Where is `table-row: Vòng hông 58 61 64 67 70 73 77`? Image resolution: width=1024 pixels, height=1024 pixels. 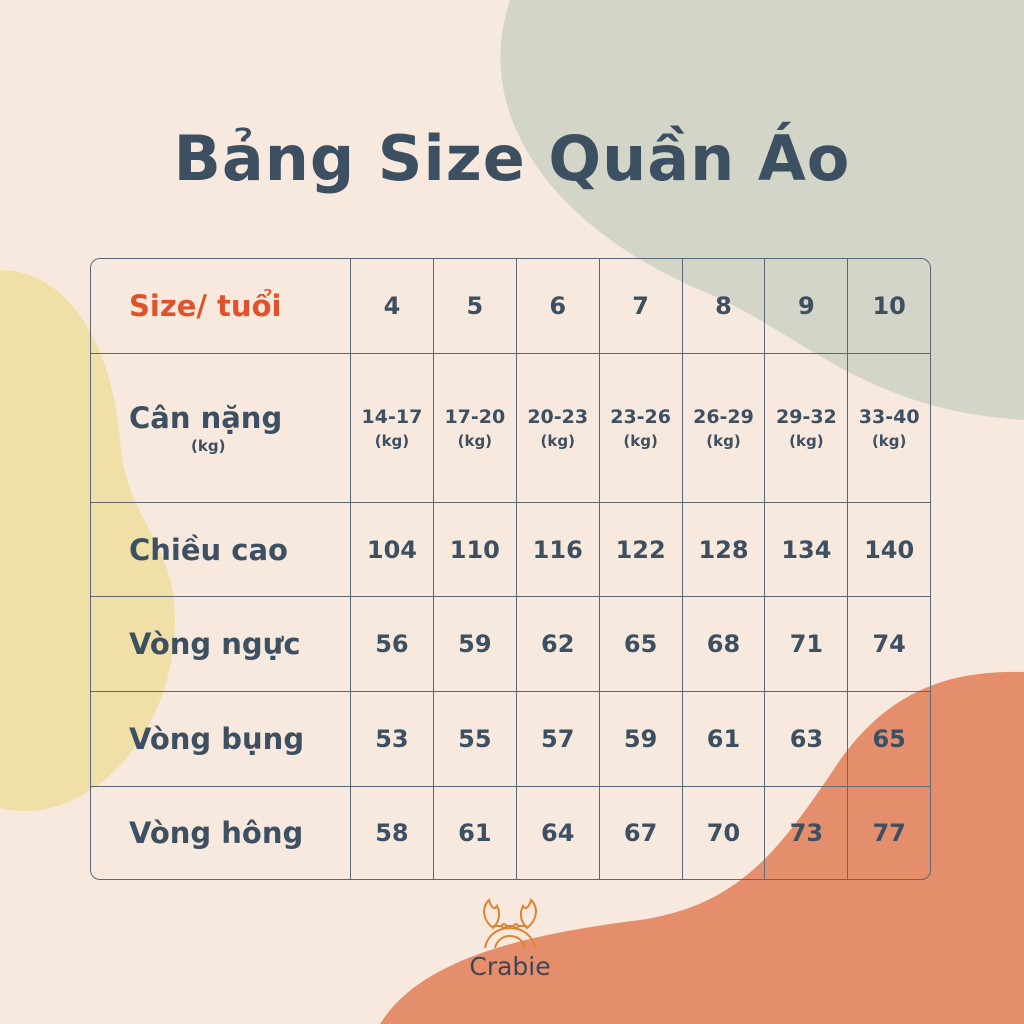
table-row: Vòng hông 58 61 64 67 70 73 77 is located at coordinates (510, 832).